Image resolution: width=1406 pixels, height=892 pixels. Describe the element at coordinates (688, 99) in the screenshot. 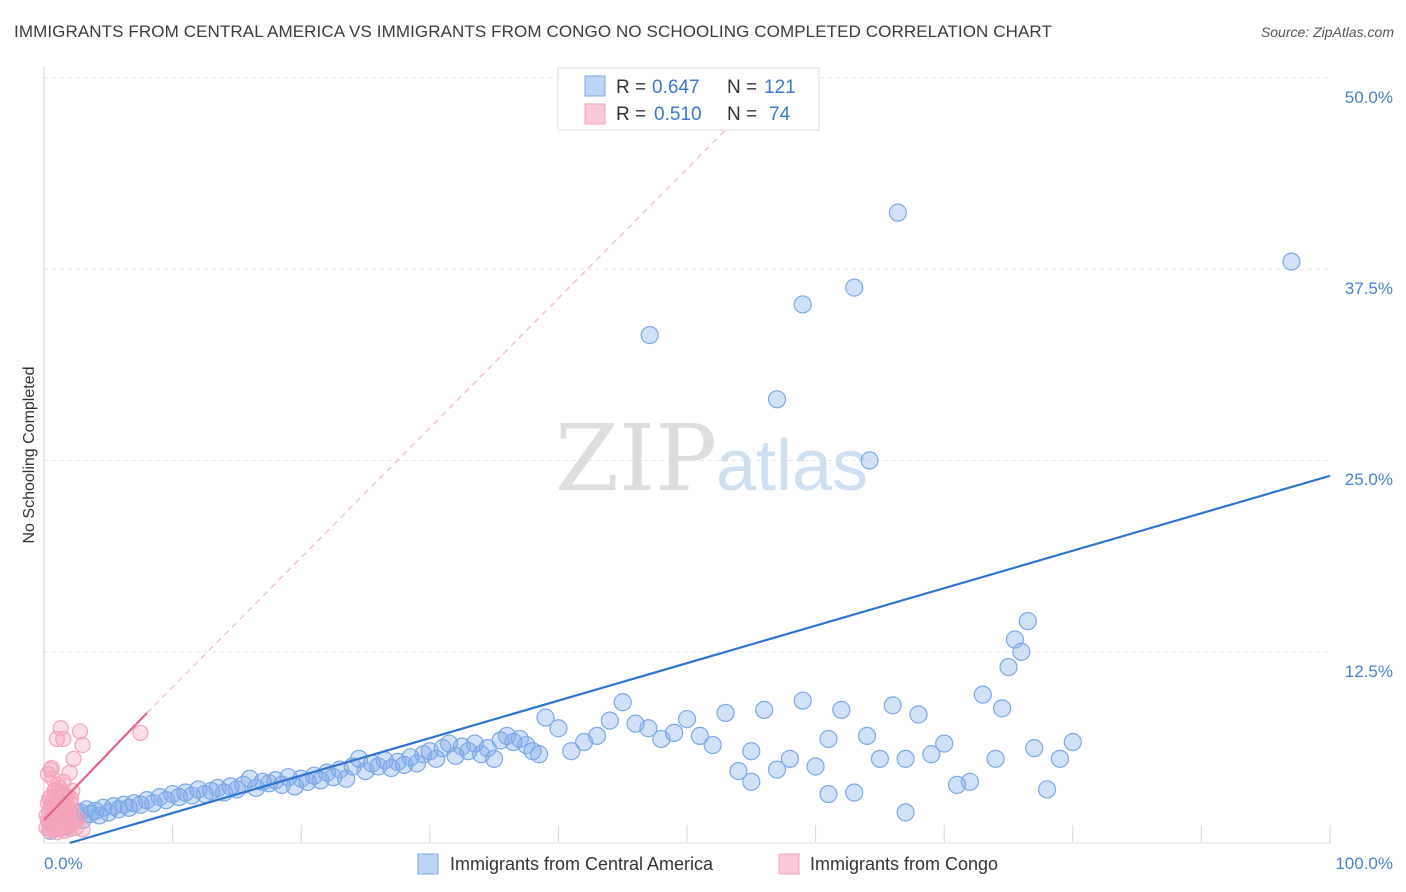

I see `correlation-legend: R = 0.647 N = 121 R = 0.510 N = 74` at that location.